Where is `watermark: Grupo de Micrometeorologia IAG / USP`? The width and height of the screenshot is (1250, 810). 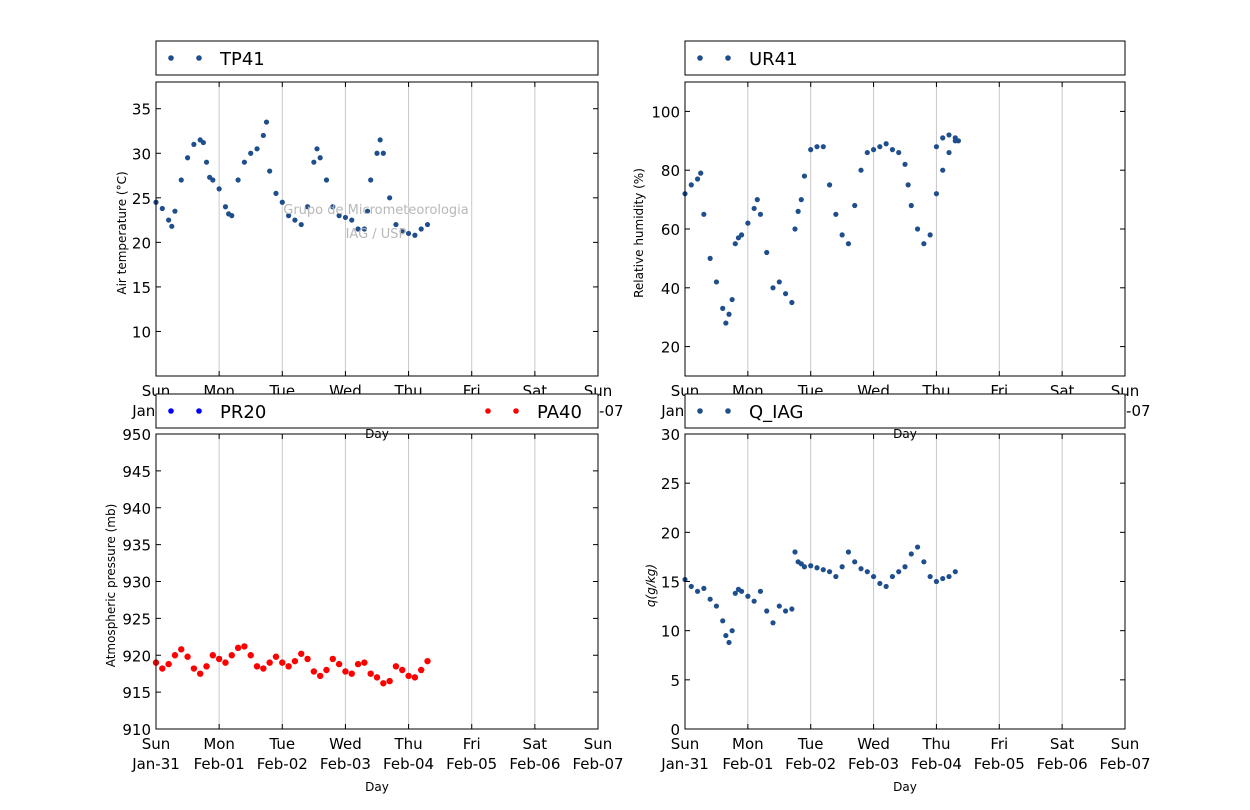 watermark: Grupo de Micrometeorologia IAG / USP is located at coordinates (376, 222).